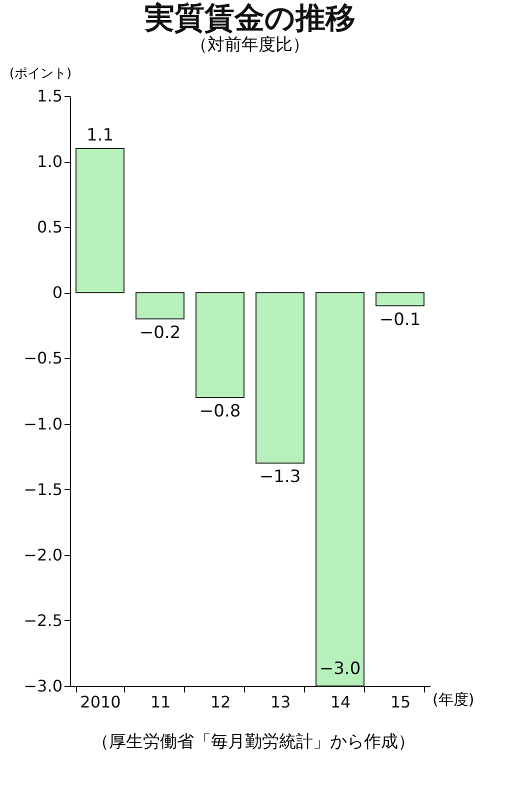 The width and height of the screenshot is (507, 802). What do you see at coordinates (100, 702) in the screenshot?
I see `x-tick-label: 2010` at bounding box center [100, 702].